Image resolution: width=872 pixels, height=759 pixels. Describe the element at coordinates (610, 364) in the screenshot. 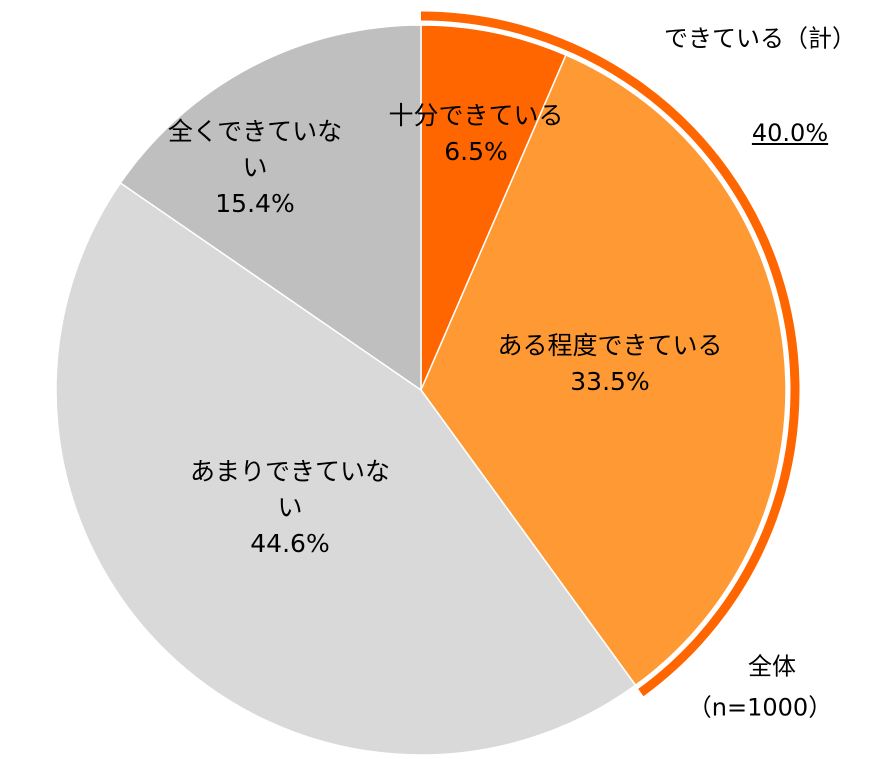

I see `slice-label: ある程度できている 33.5%` at that location.